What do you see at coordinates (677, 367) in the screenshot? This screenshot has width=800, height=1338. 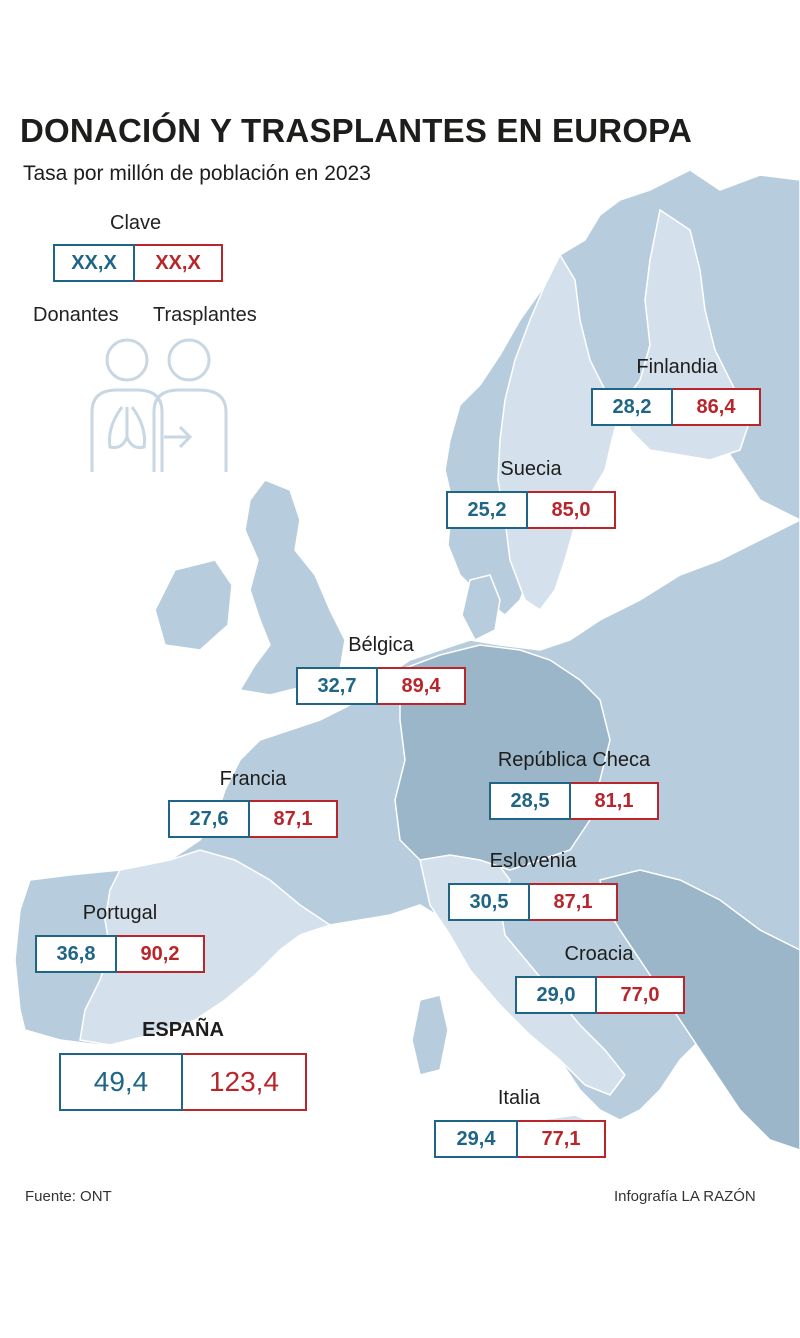 I see `label-finlandia: Finlandia` at bounding box center [677, 367].